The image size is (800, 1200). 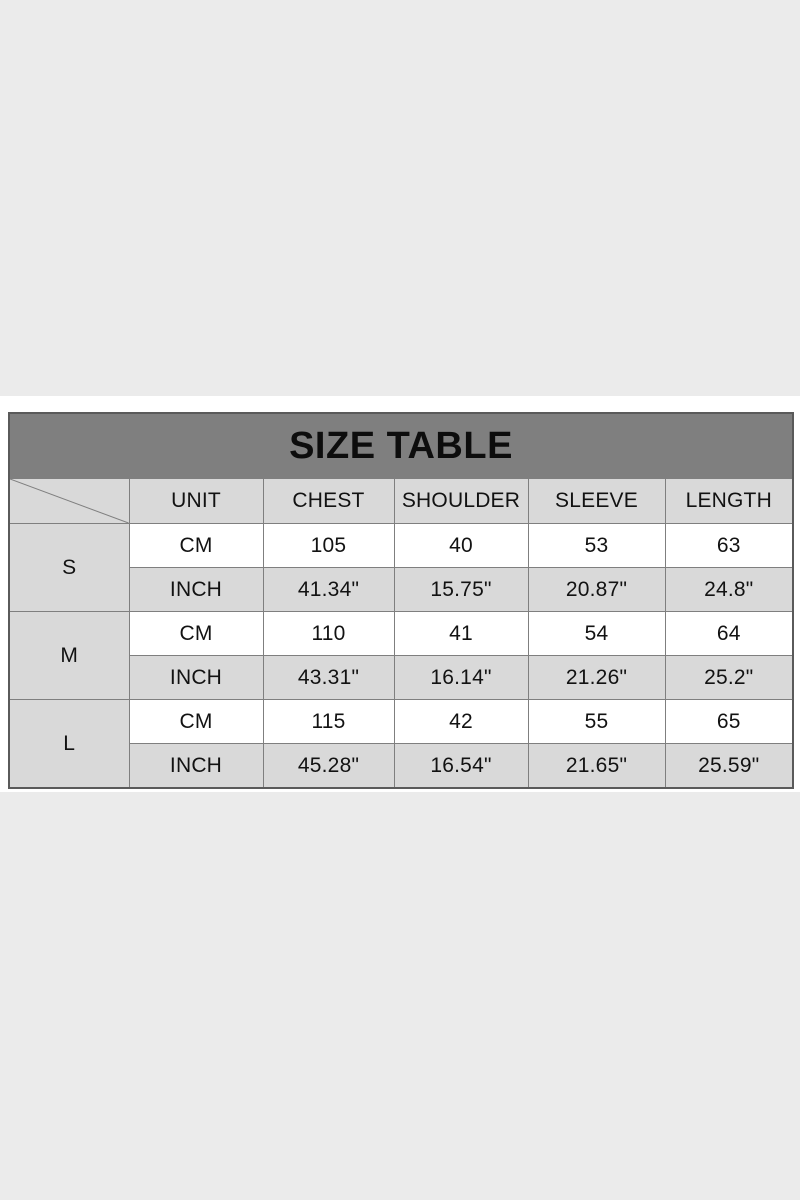 I want to click on column-header-unit: UNIT, so click(x=196, y=501).